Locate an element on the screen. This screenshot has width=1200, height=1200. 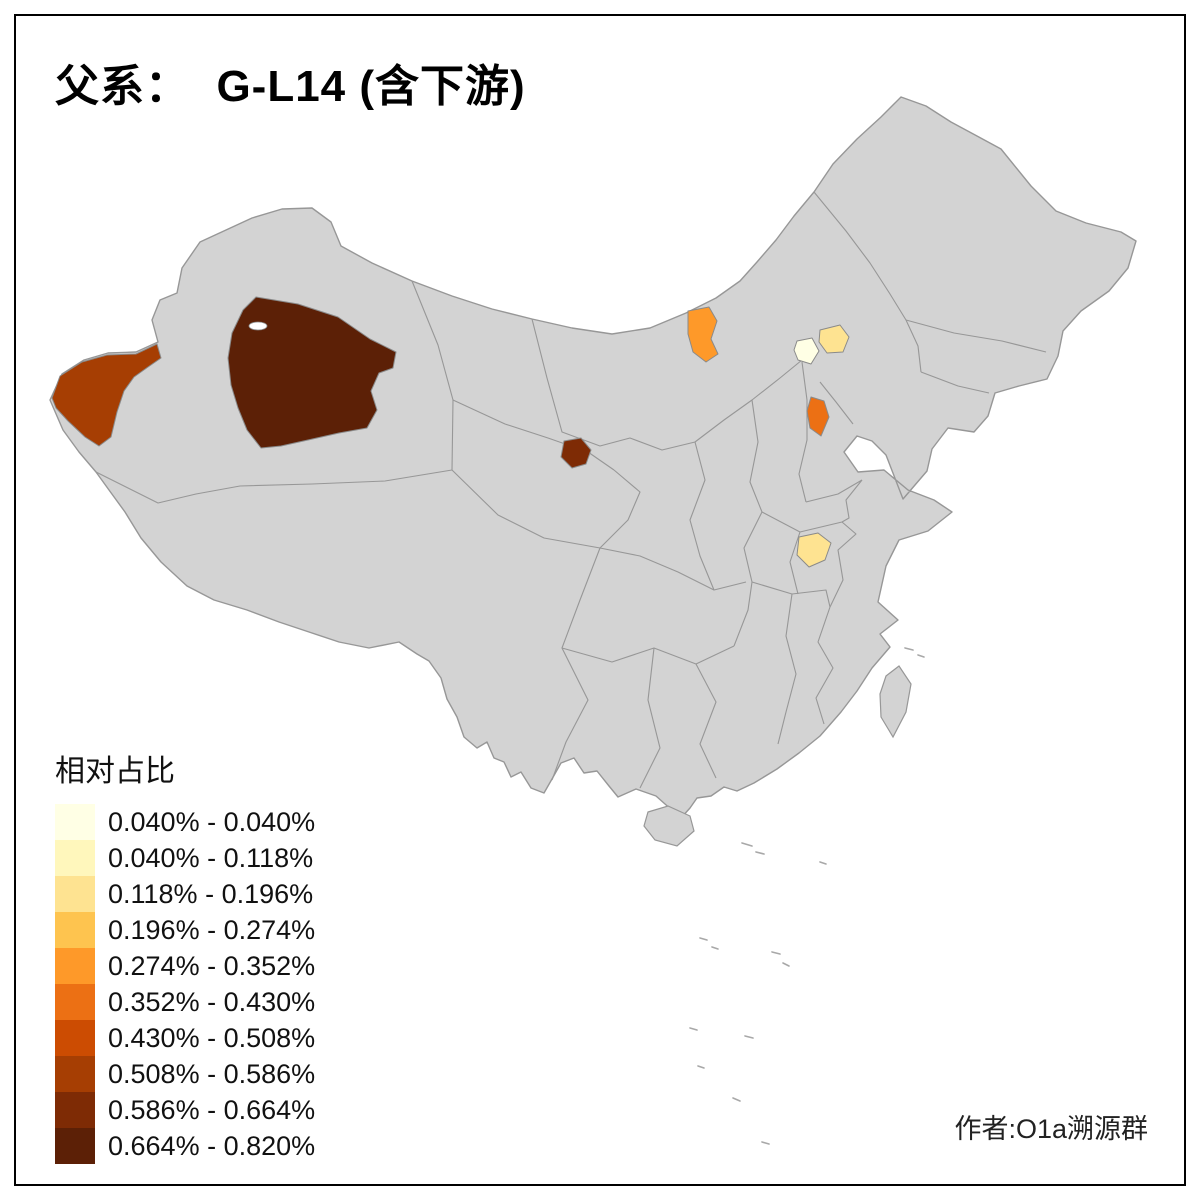
legend-item: 0.040% - 0.040% is located at coordinates (185, 822).